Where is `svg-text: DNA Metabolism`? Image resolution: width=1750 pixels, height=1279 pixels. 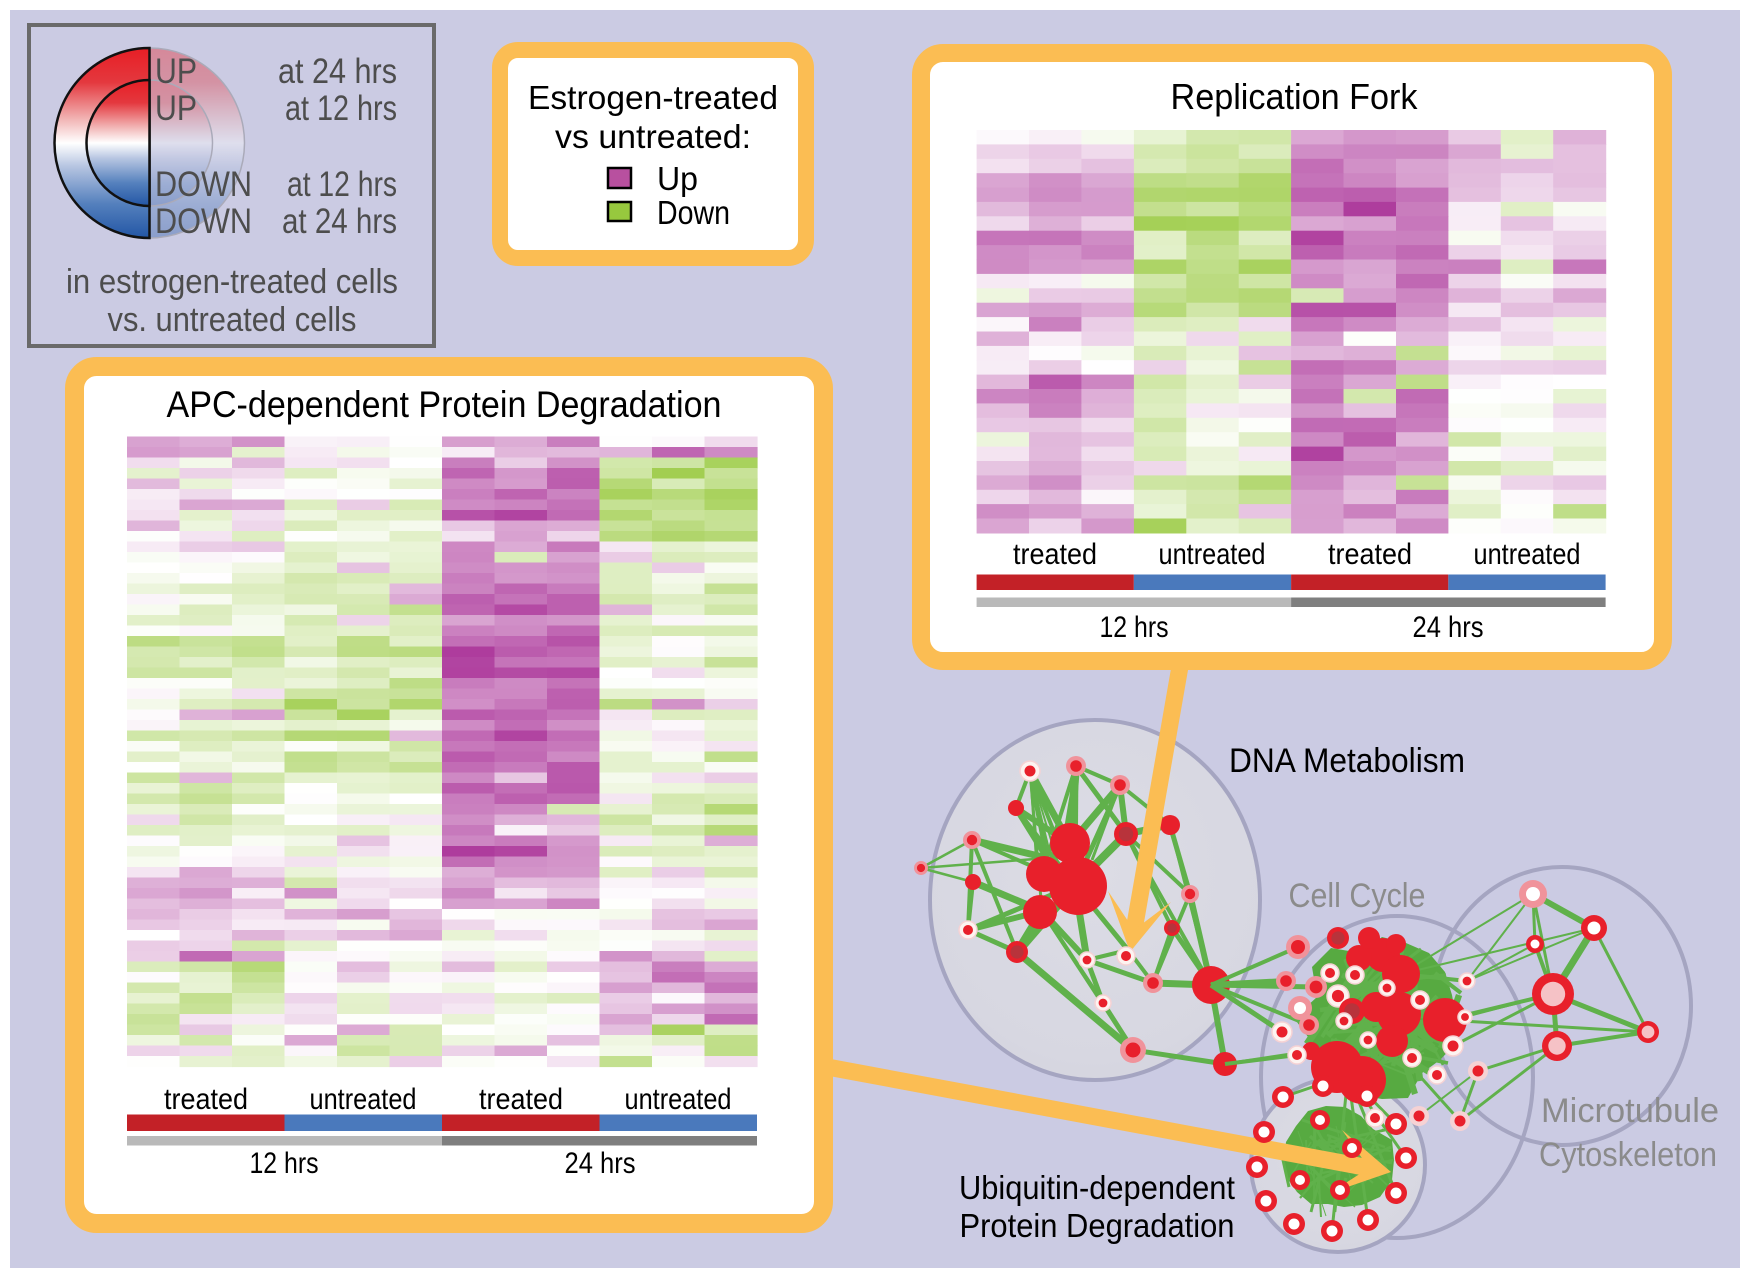
svg-text: DNA Metabolism is located at coordinates (1347, 761).